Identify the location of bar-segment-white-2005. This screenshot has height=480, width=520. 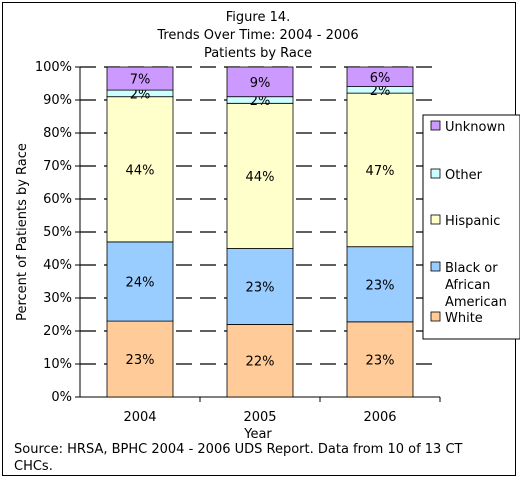
(260, 360).